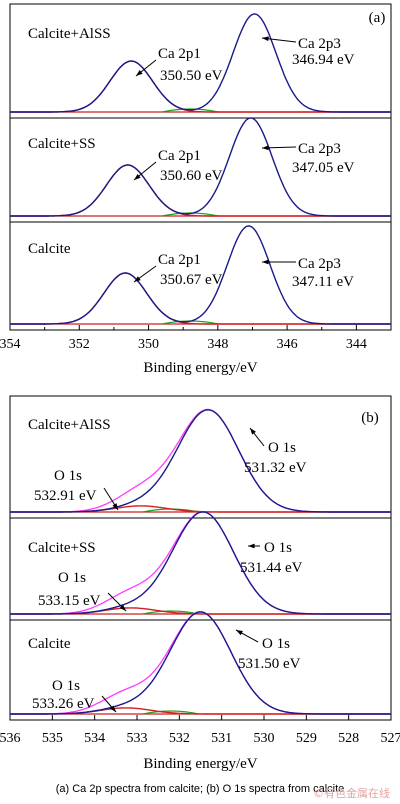 Image resolution: width=400 pixels, height=804 pixels. Describe the element at coordinates (351, 793) in the screenshot. I see `watermark: ©有色金属在线` at that location.